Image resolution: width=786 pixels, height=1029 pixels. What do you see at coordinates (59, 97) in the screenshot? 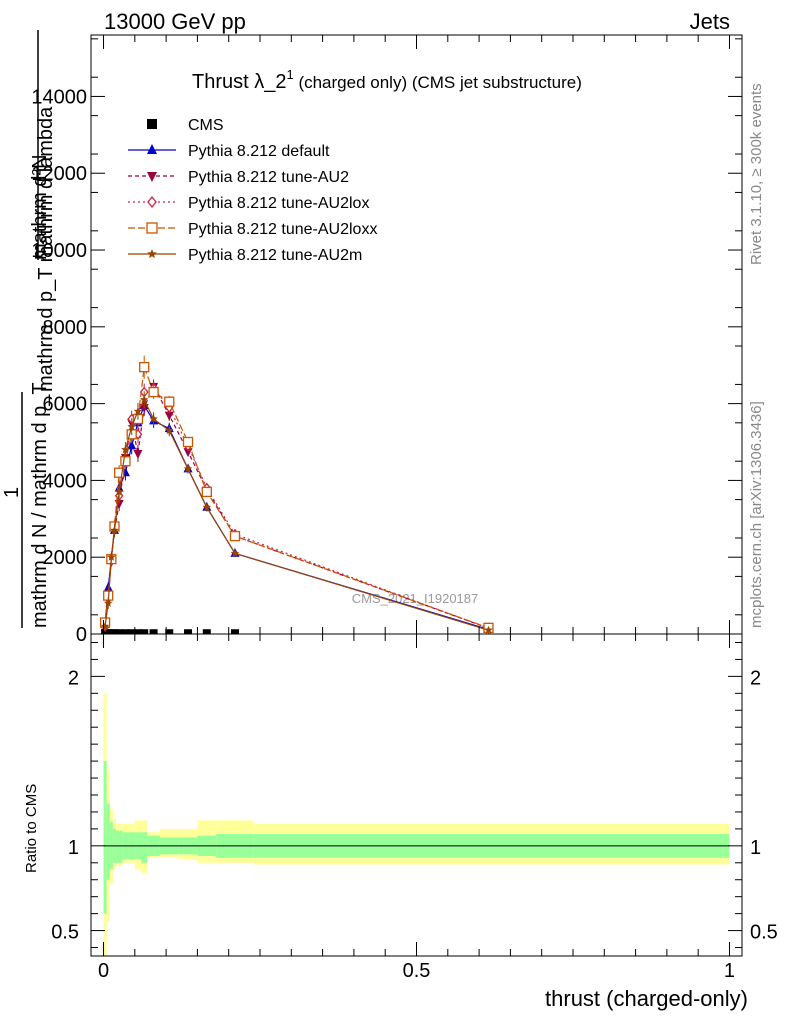
I see `y-tick-label: 14000` at bounding box center [59, 97].